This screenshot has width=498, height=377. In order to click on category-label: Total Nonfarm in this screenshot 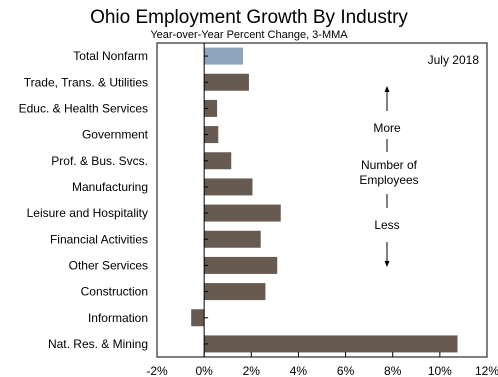, I will do `click(110, 56)`.